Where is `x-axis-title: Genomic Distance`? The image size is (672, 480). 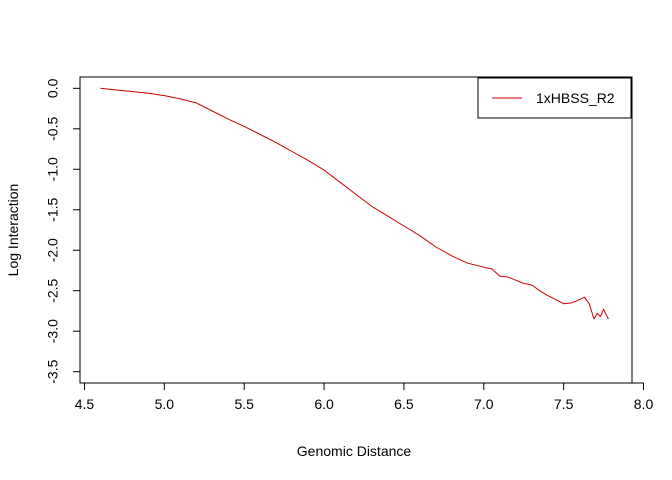 x-axis-title: Genomic Distance is located at coordinates (354, 451).